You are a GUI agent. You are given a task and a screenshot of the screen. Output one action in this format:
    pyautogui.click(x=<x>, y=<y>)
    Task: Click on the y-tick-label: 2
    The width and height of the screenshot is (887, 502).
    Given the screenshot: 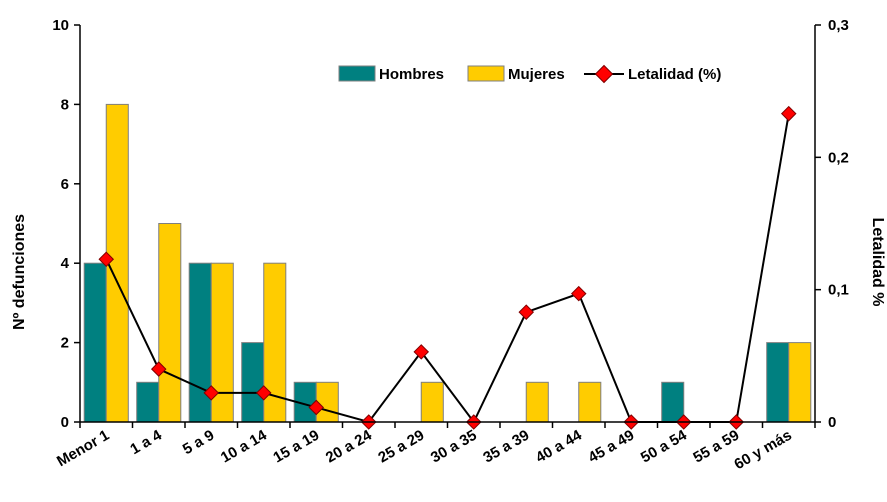 What is the action you would take?
    pyautogui.click(x=65, y=343)
    